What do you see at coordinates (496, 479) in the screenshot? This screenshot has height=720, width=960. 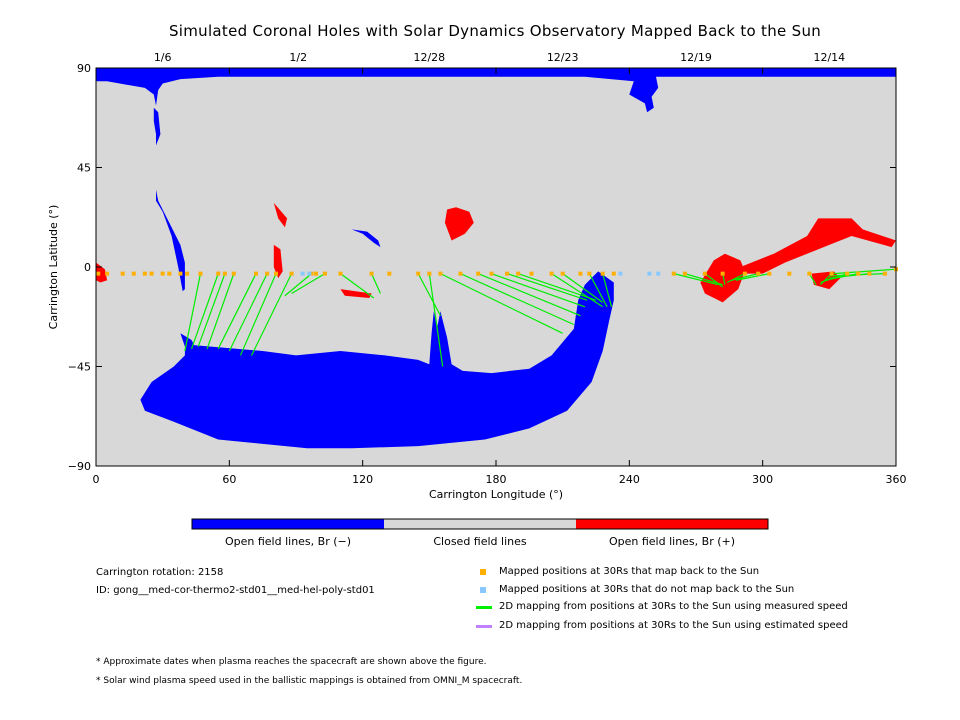 I see `x-tick-label-3: 180` at bounding box center [496, 479].